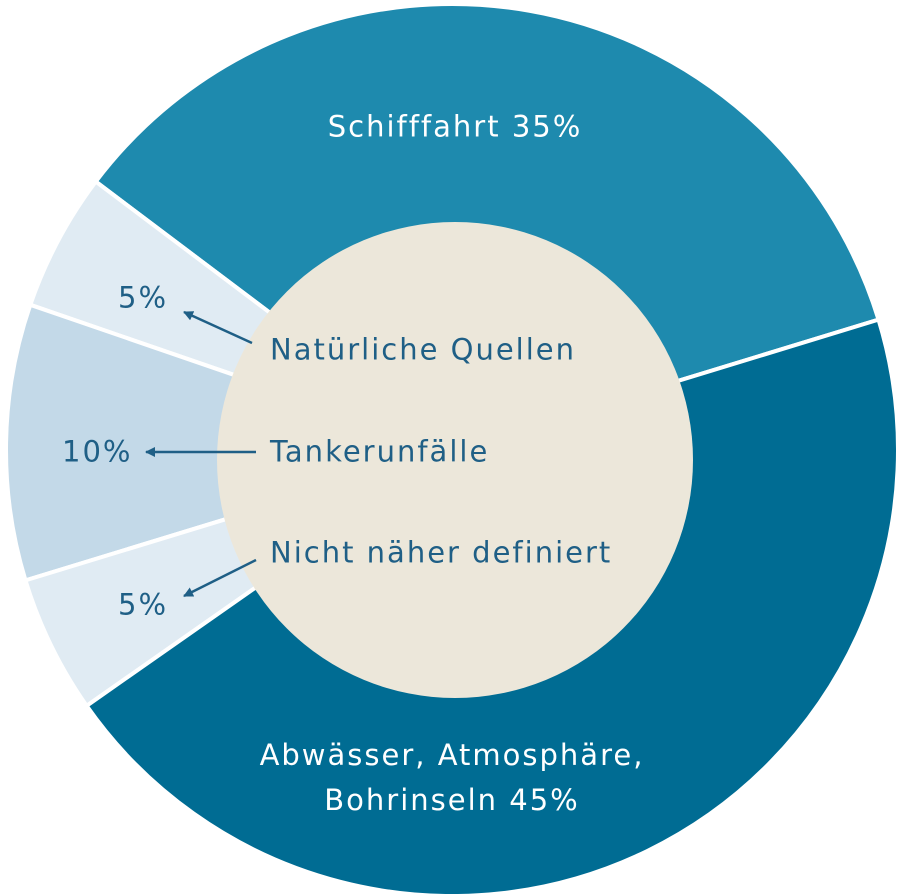 The height and width of the screenshot is (894, 899). I want to click on label: Abwässer, Atmosphäre, Bohrinseln 45%, so click(452, 778).